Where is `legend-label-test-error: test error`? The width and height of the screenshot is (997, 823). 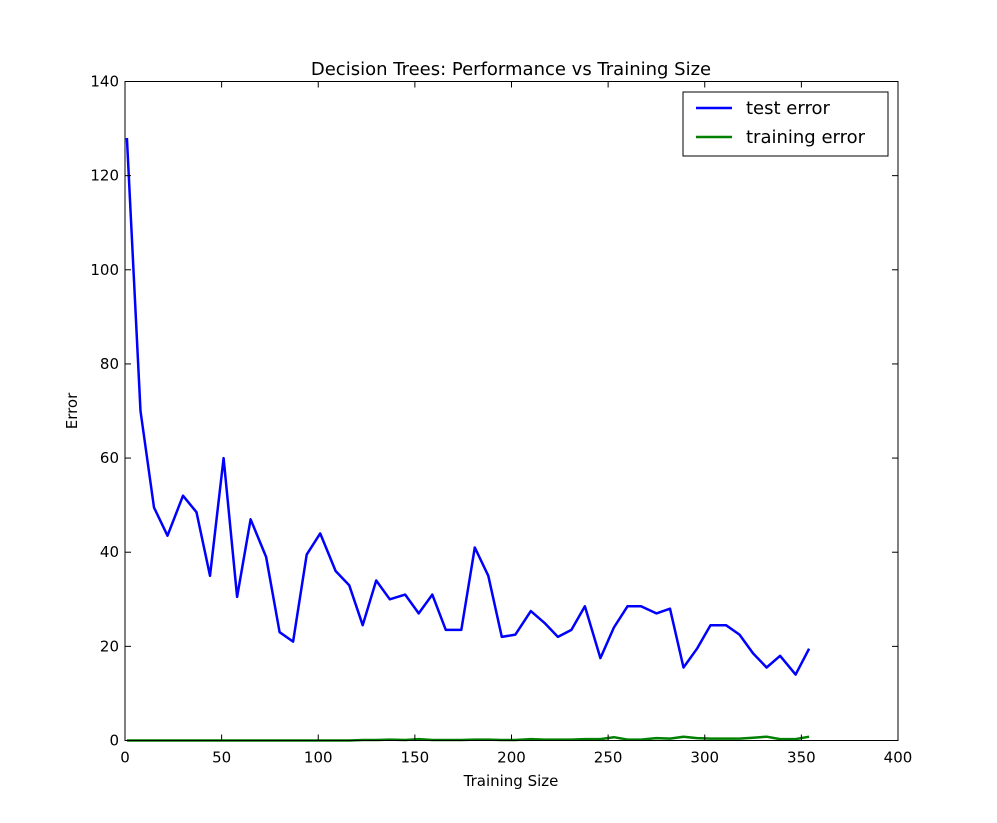 legend-label-test-error: test error is located at coordinates (788, 108).